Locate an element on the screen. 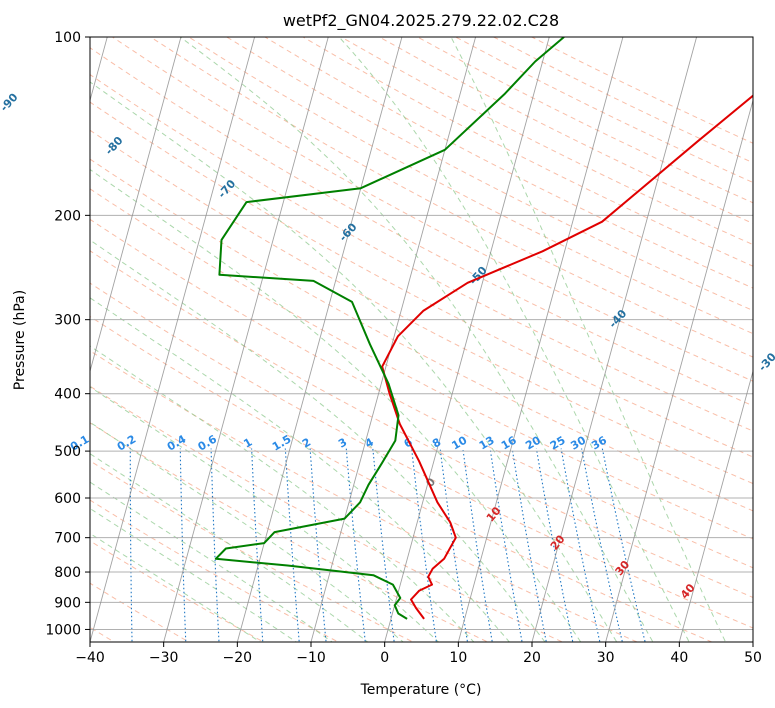 The height and width of the screenshot is (708, 775). y-axis-label: Pressure (hPa) is located at coordinates (20, 340).